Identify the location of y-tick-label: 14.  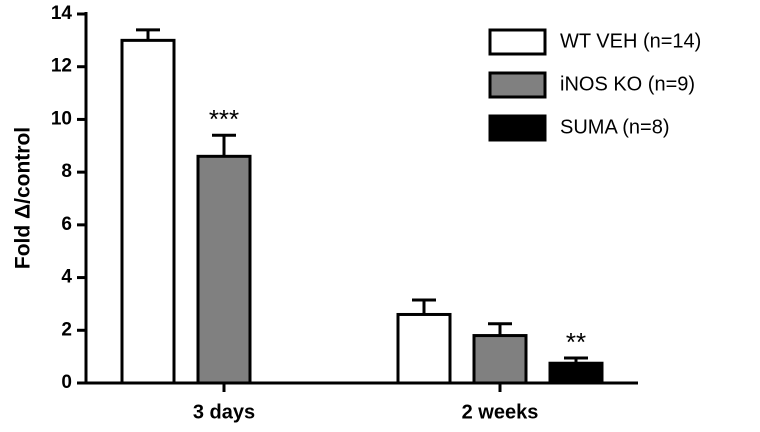
(62, 13).